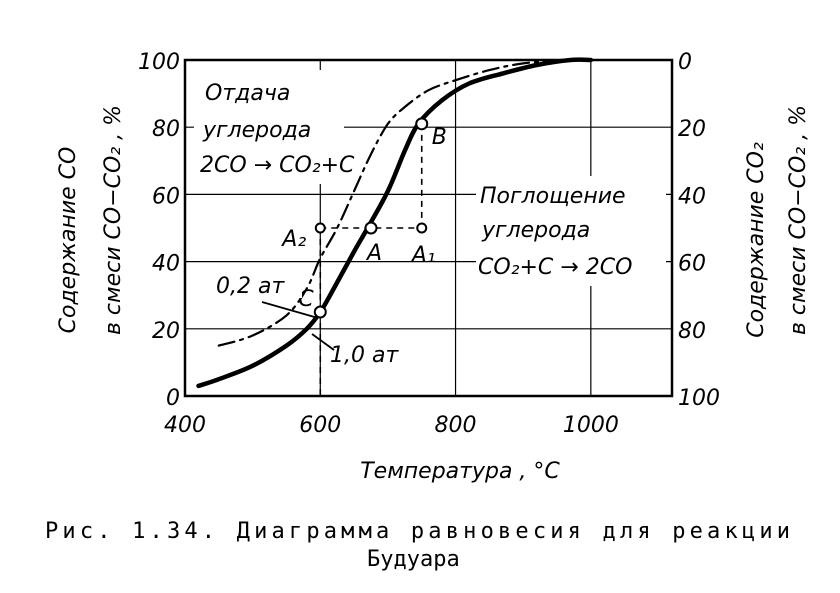  Describe the element at coordinates (373, 253) in the screenshot. I see `point-A-label: A` at that location.